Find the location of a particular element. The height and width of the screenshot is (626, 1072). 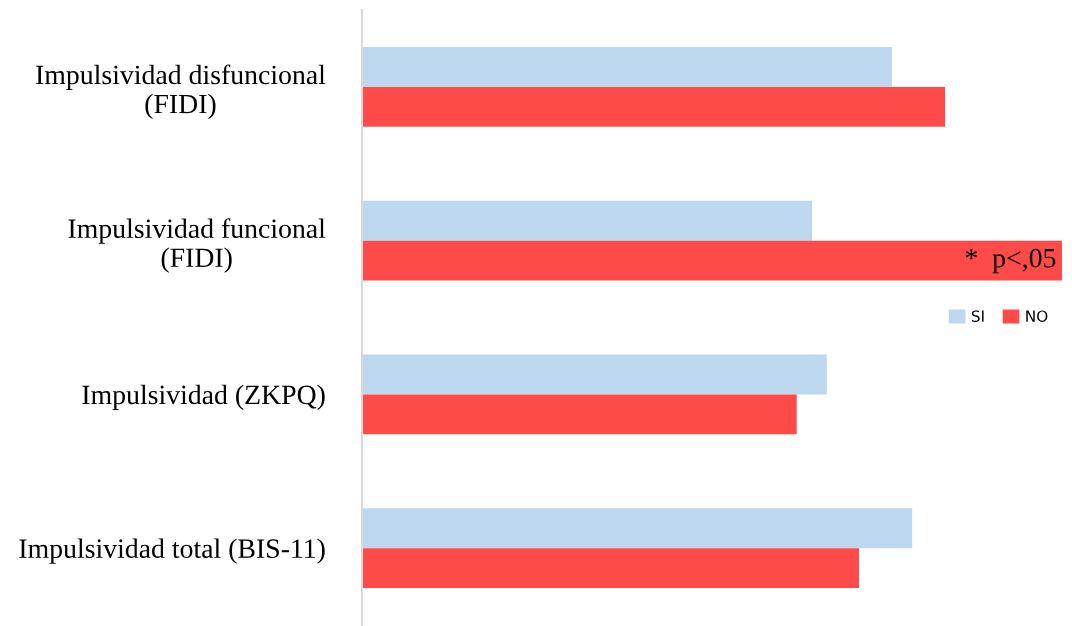

annotation: * p<,05 is located at coordinates (1010, 261).